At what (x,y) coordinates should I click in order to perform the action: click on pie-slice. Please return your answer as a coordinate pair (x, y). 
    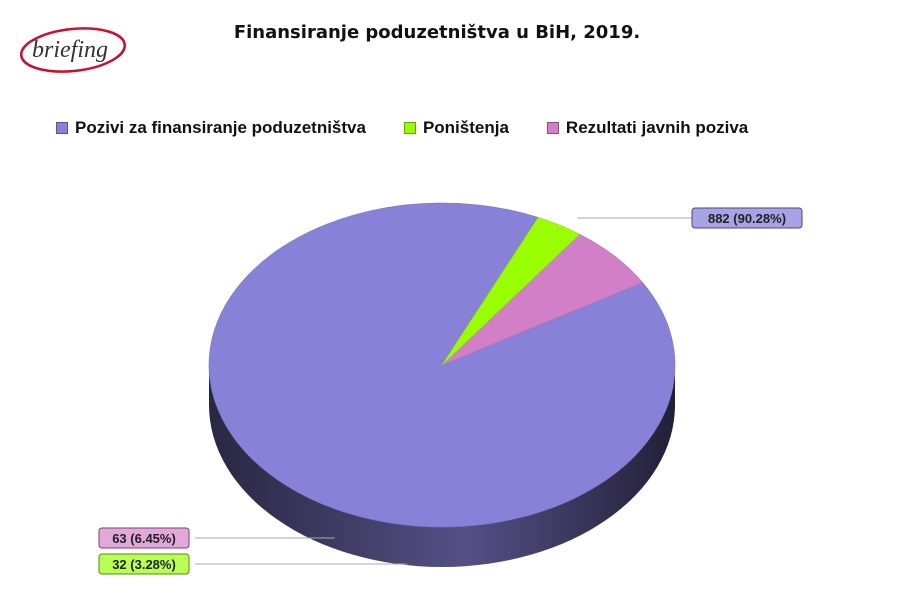
    Looking at the image, I should click on (511, 291).